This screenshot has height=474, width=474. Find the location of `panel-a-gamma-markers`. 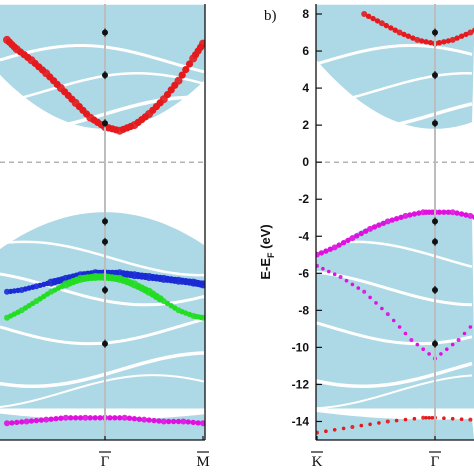

panel-a-gamma-markers is located at coordinates (105, 188).